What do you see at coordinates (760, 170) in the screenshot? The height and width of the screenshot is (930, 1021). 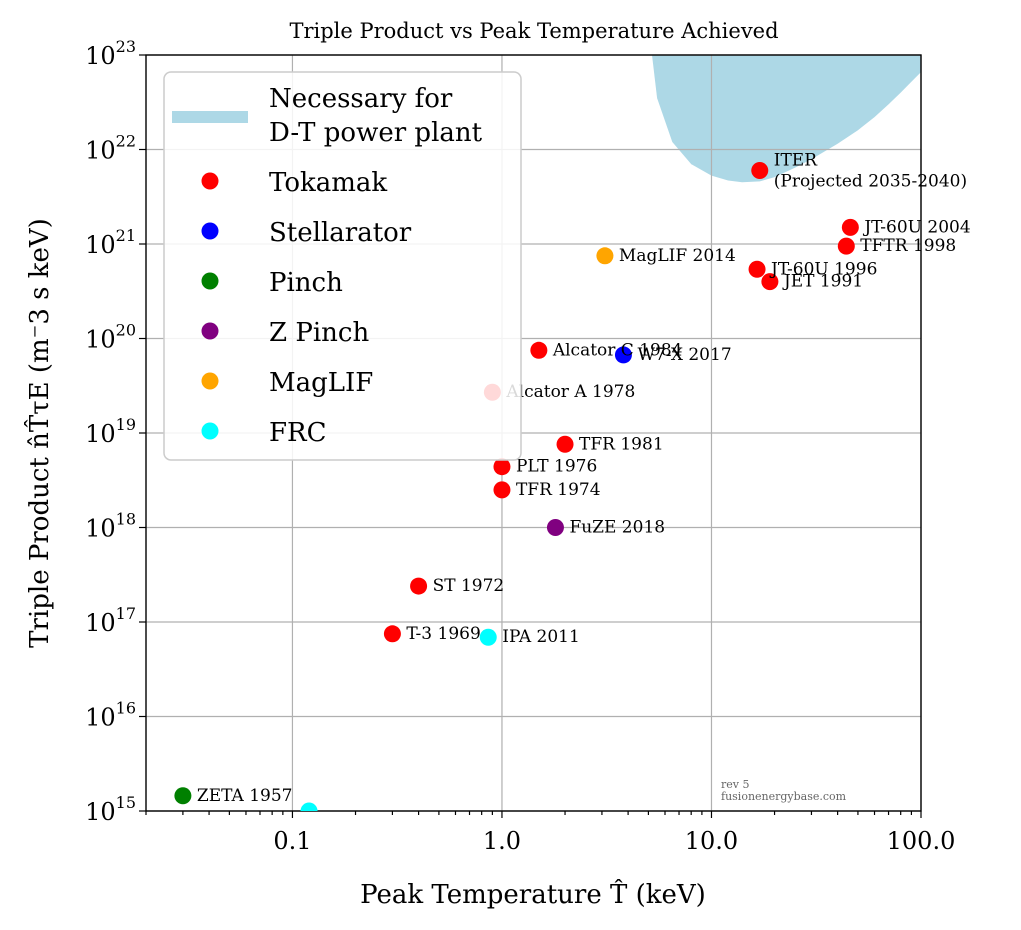 I see `point-iter` at bounding box center [760, 170].